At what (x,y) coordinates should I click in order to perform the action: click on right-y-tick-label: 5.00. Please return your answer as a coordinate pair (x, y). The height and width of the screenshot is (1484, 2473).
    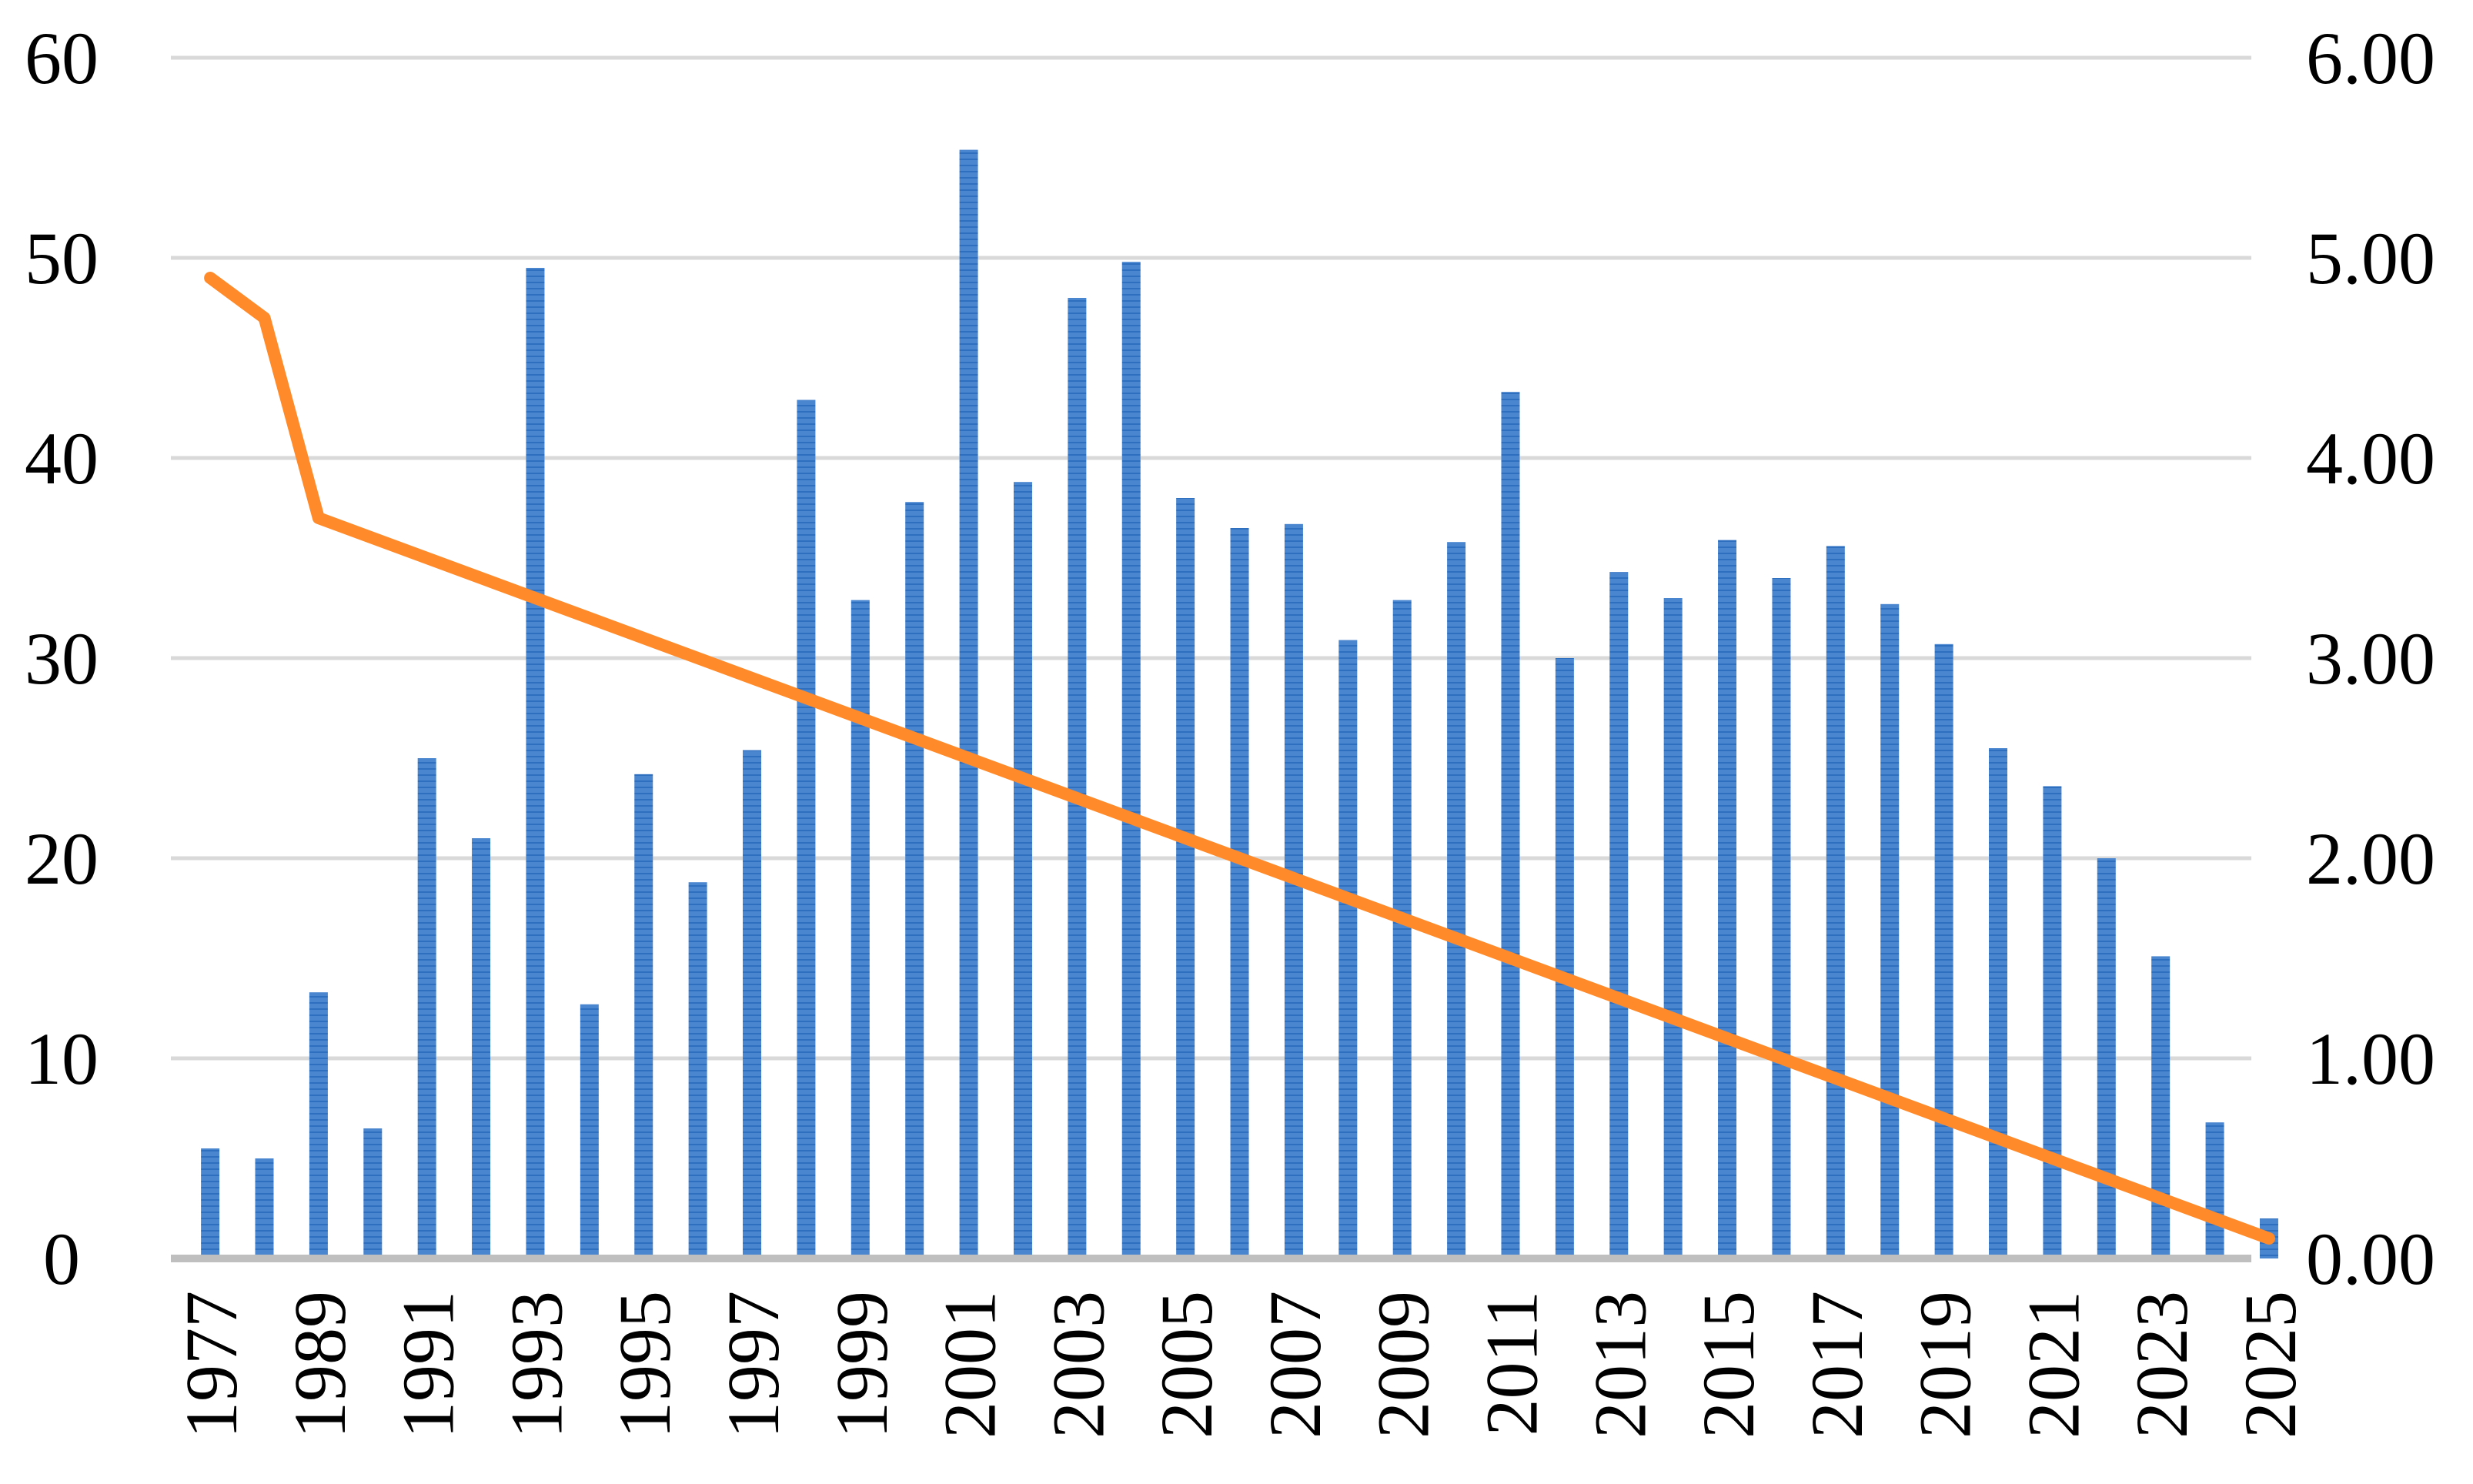
    Looking at the image, I should click on (2370, 258).